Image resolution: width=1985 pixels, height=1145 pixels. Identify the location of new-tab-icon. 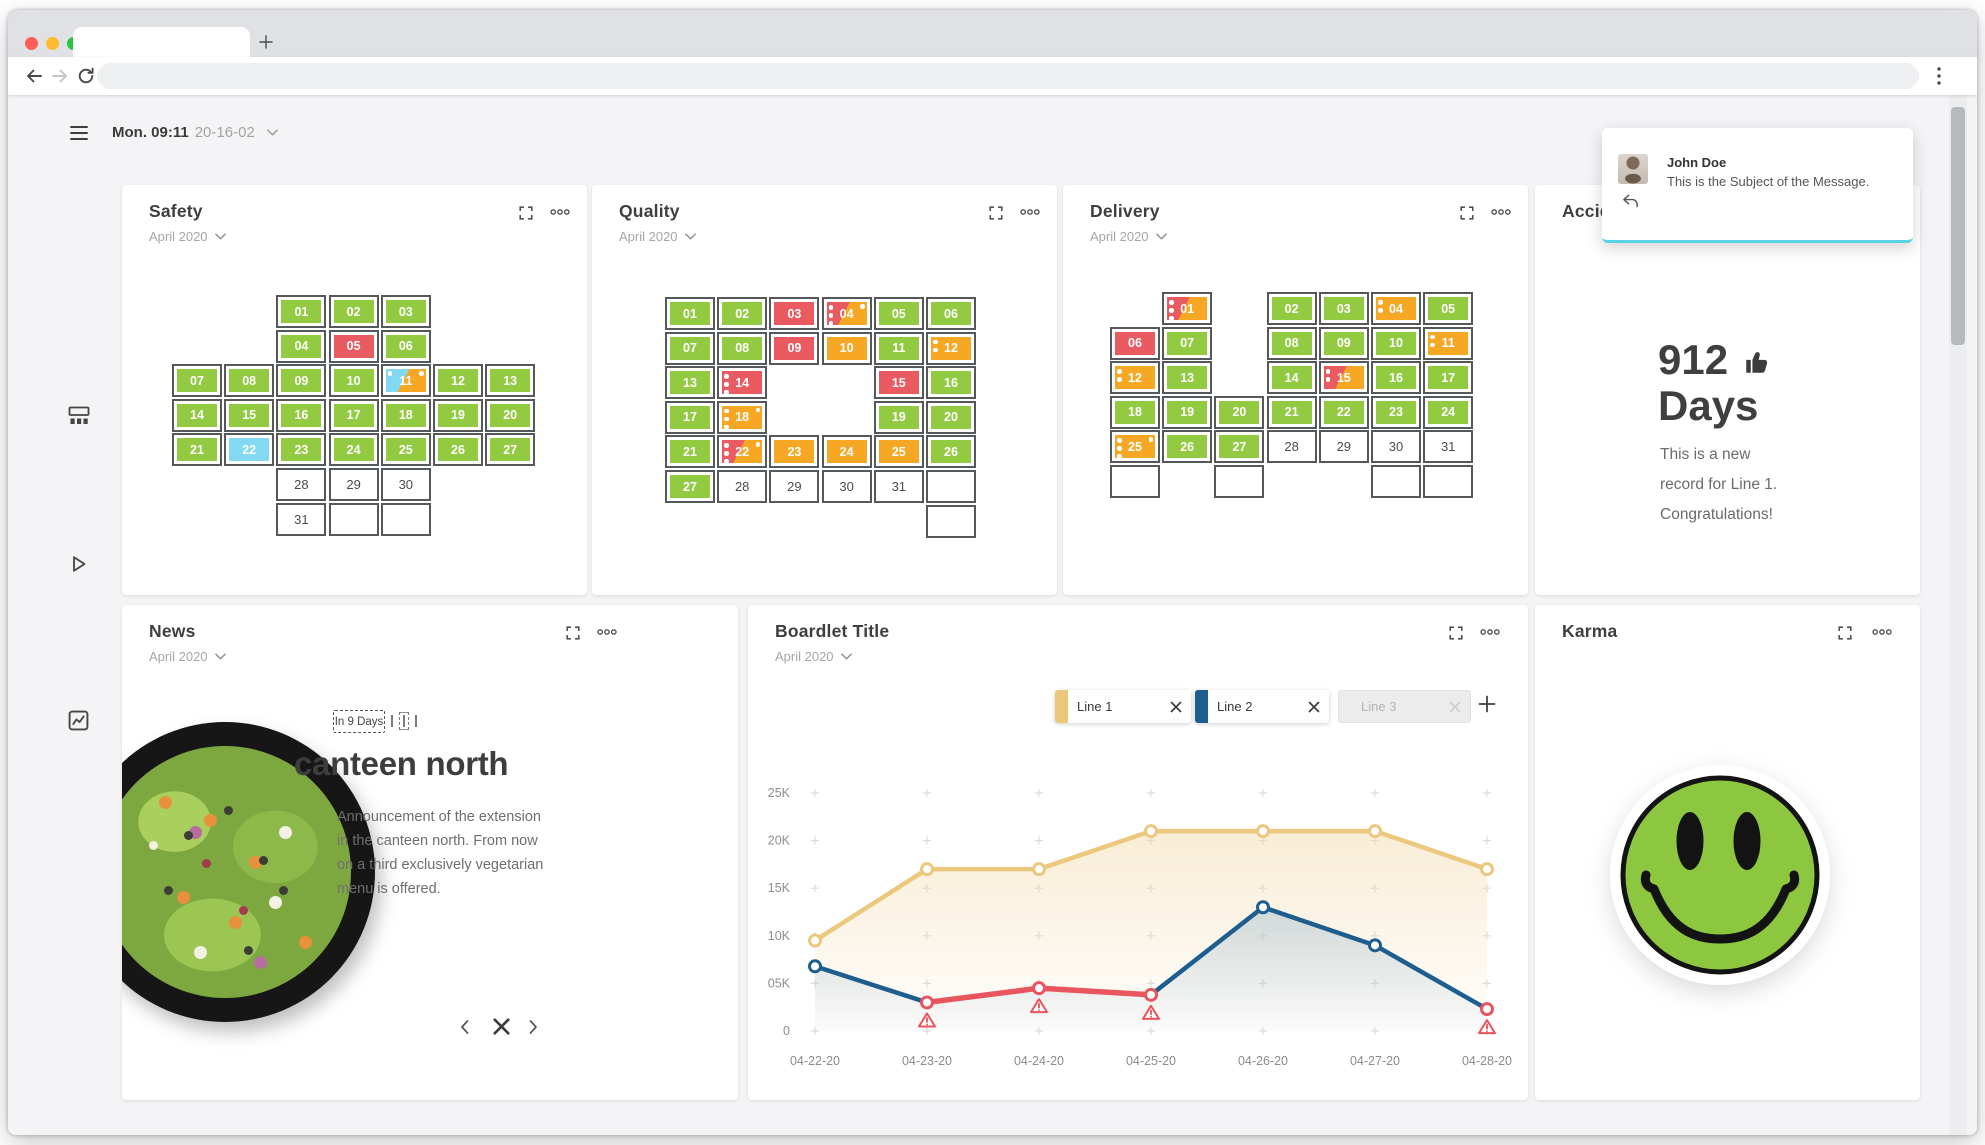
(266, 42).